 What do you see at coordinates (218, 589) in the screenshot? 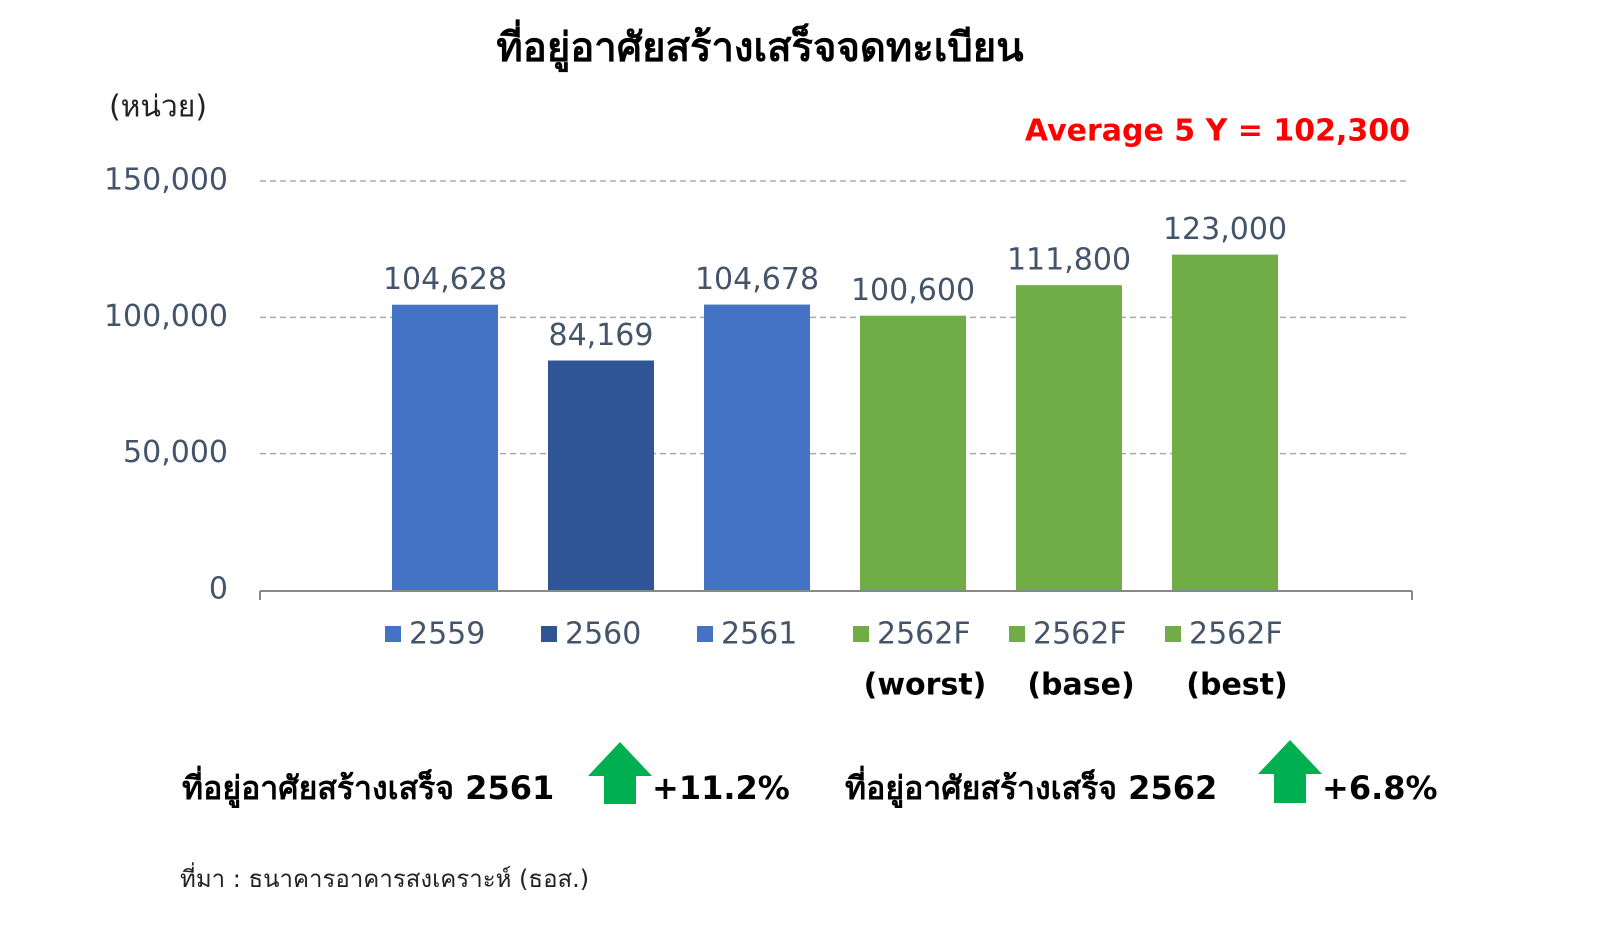
I see `y-tick-label: 0` at bounding box center [218, 589].